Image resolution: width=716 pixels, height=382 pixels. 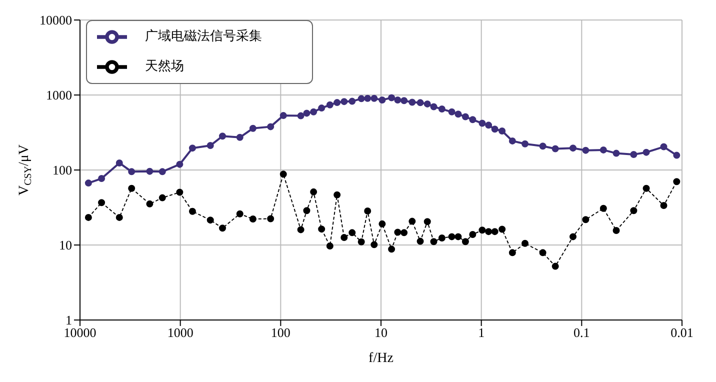 I want to click on y-tick-label: 10, so click(x=65, y=245).